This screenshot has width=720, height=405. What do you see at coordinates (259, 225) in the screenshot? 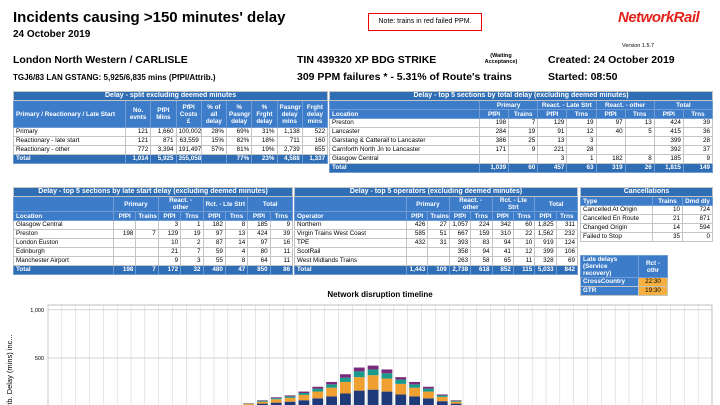
I see `cell: 185` at bounding box center [259, 225].